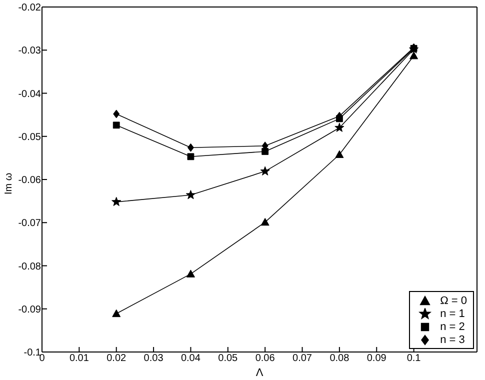 This screenshot has height=380, width=485. What do you see at coordinates (30, 137) in the screenshot?
I see `y-tick-label: -0.05` at bounding box center [30, 137].